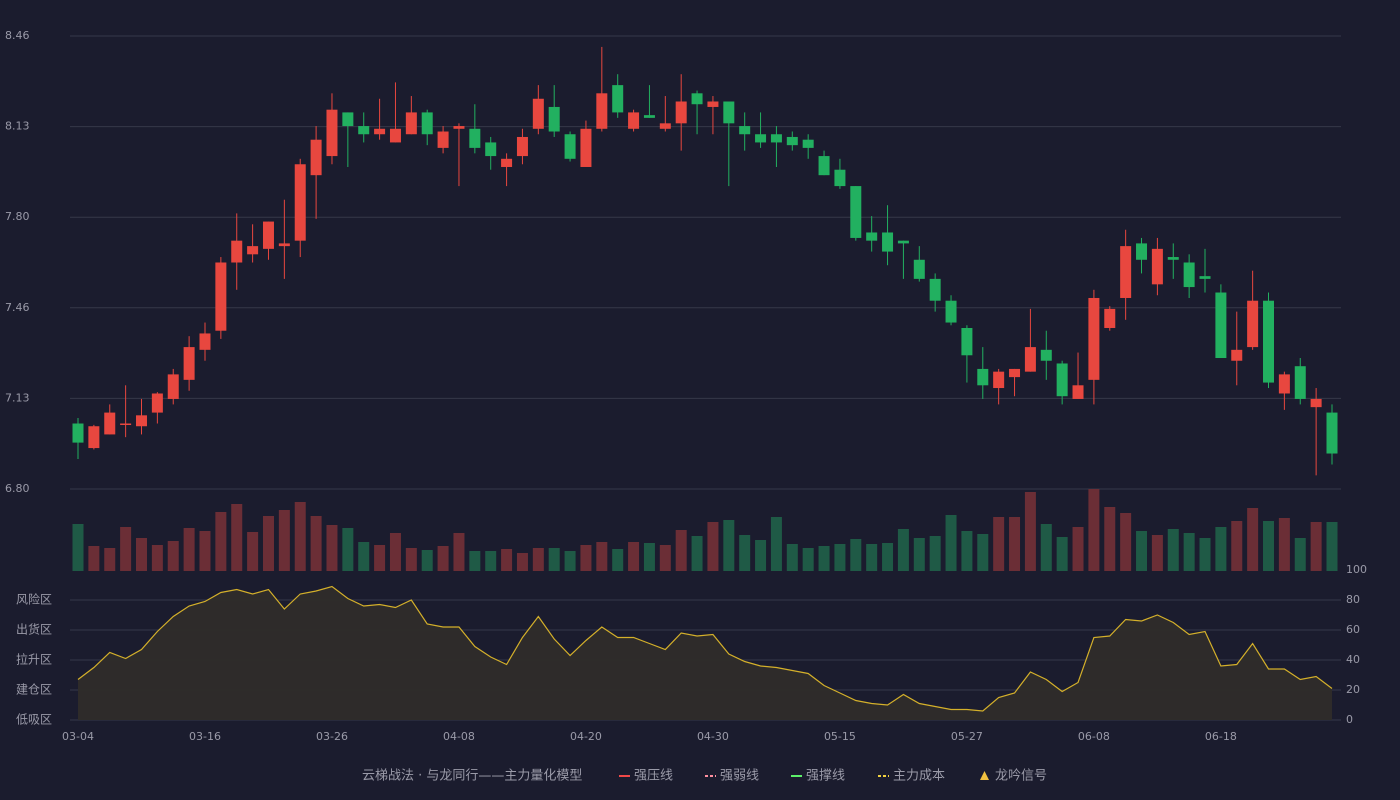 Image resolution: width=1400 pixels, height=800 pixels. What do you see at coordinates (34, 720) in the screenshot?
I see `zone-label: 低吸区` at bounding box center [34, 720].